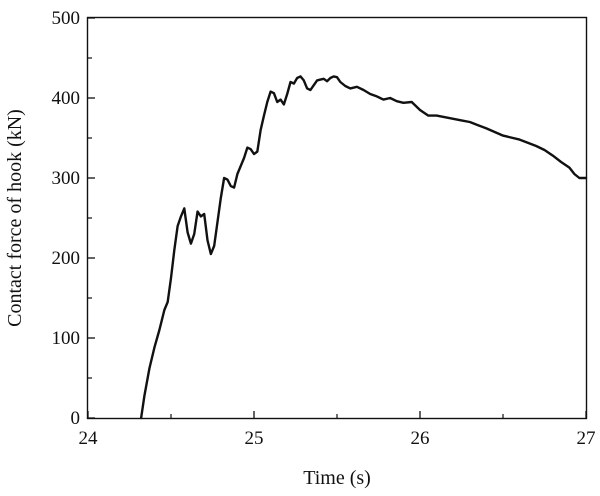 This screenshot has width=600, height=496. I want to click on x-tick-label: 24, so click(89, 438).